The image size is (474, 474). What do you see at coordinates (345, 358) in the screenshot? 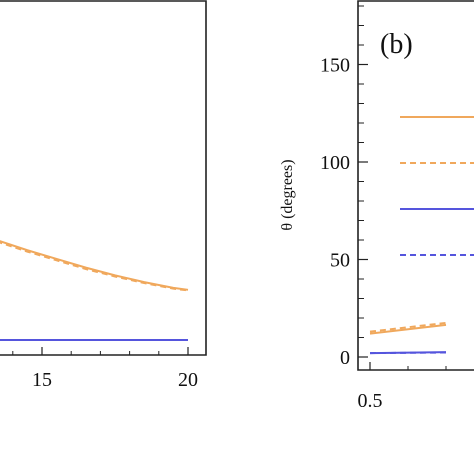
I see `panel-b-y-tick-label-0: 0` at bounding box center [345, 358].